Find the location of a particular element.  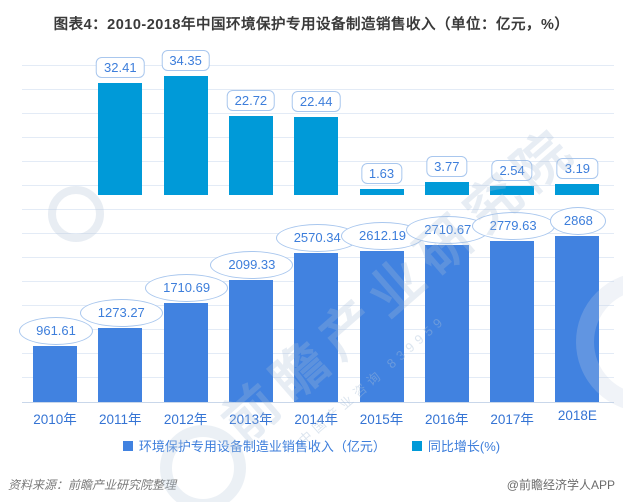

legend: 环境保护专用设备制造业销售收入（亿元） 同比增长(%) is located at coordinates (311, 445).